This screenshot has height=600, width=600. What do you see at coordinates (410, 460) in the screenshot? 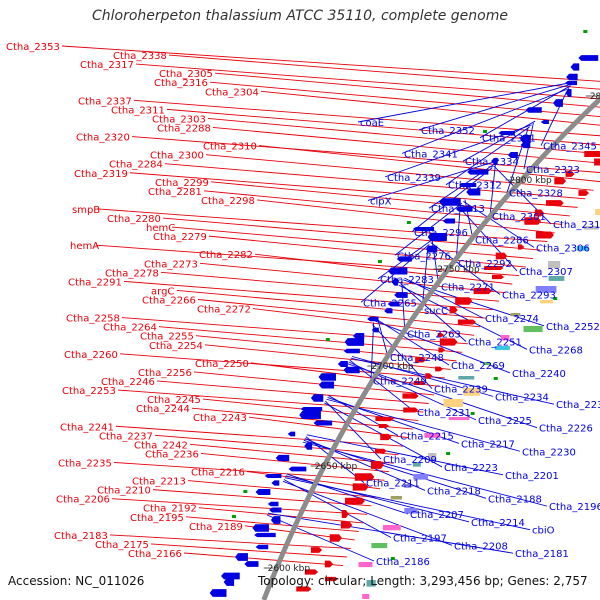
I see `right-gene-label: Ctha_2209` at bounding box center [410, 460].